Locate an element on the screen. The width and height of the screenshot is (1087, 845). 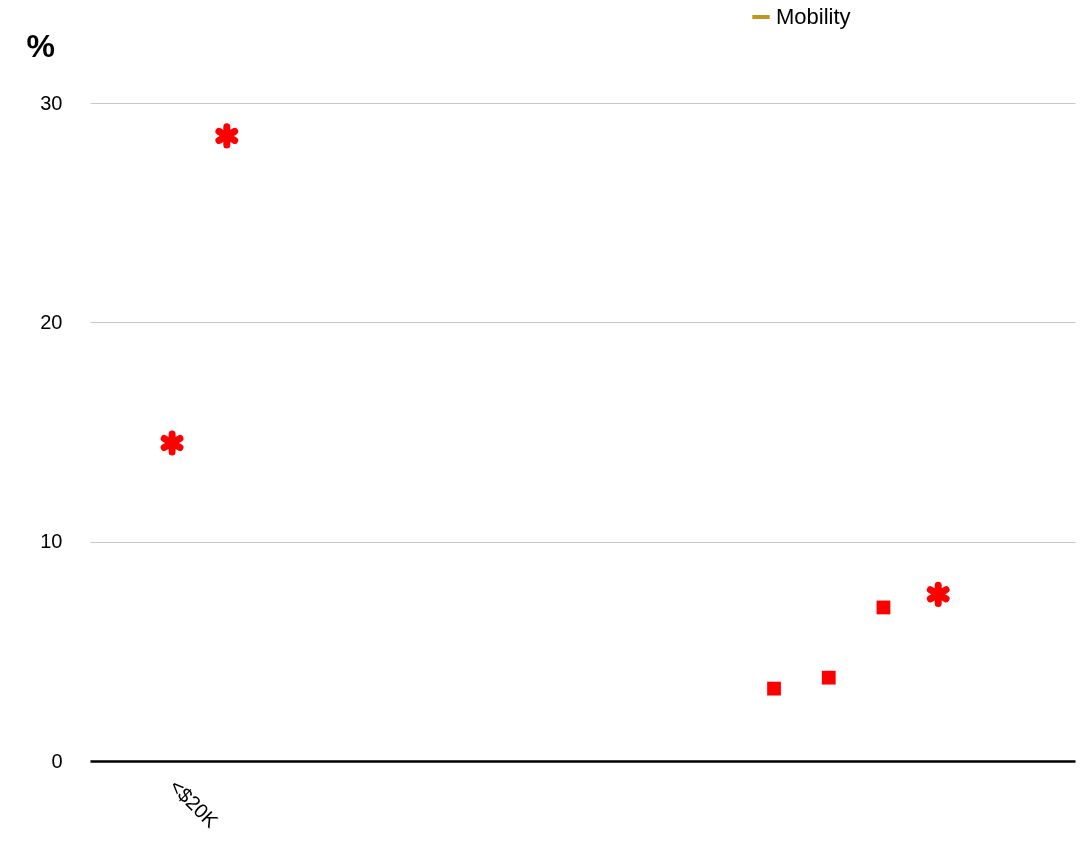
y-tick-label: 0 is located at coordinates (57, 760).